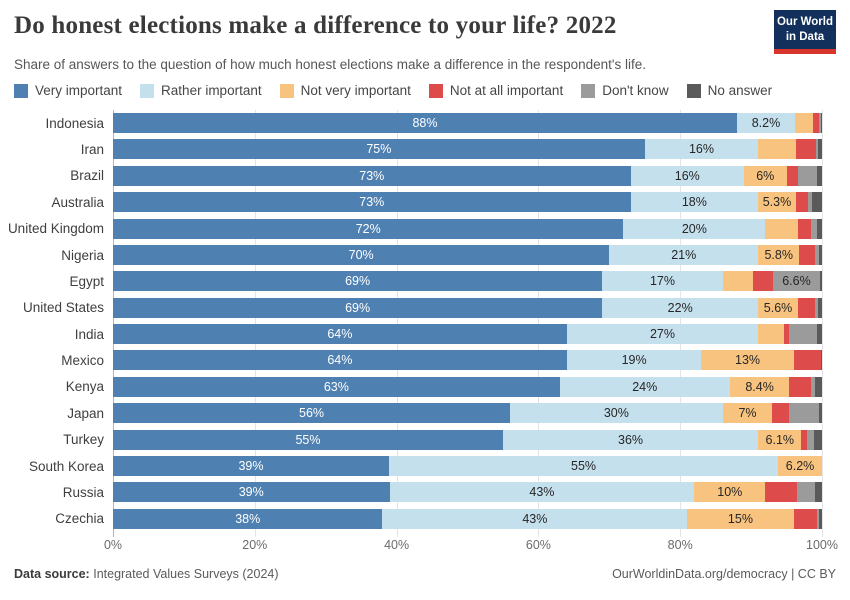  Describe the element at coordinates (68, 90) in the screenshot. I see `legend-item-very-important: Very important` at that location.